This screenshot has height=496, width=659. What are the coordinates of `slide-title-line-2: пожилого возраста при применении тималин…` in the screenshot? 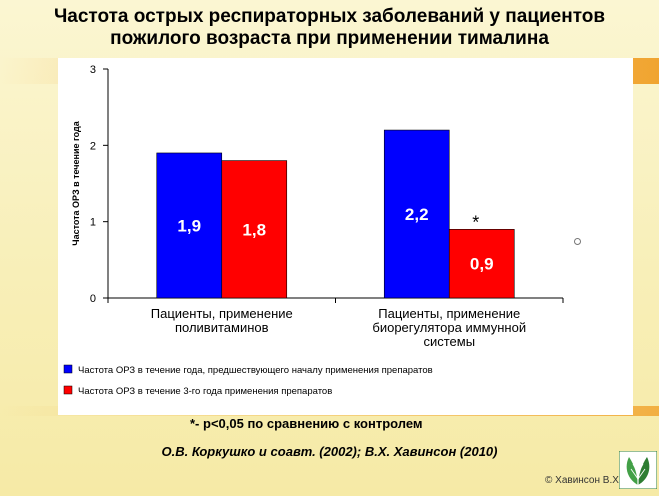 It's located at (329, 38).